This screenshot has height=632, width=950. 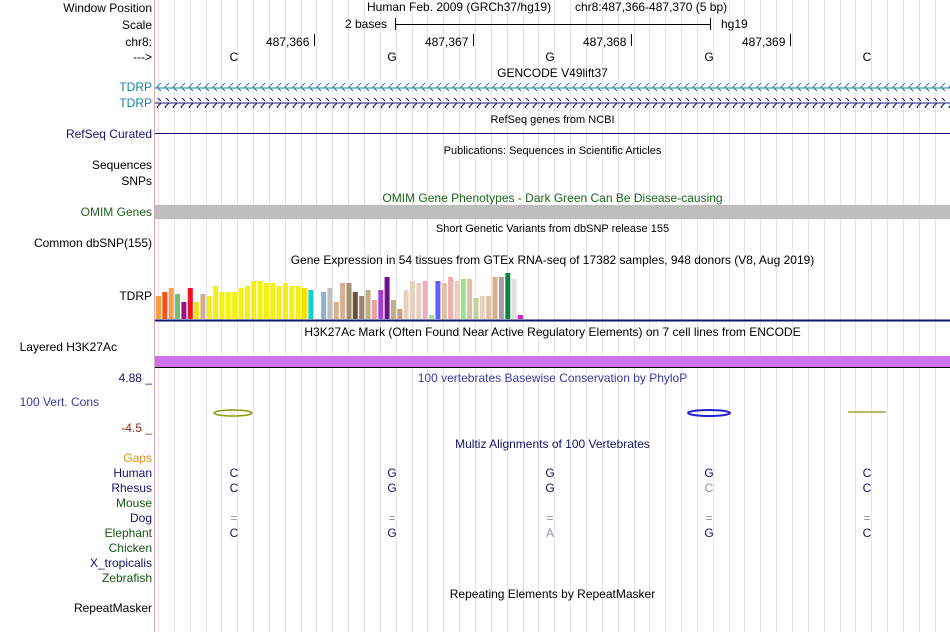 I want to click on track-label-repeatmasker: RepeatMasker, so click(x=112, y=608).